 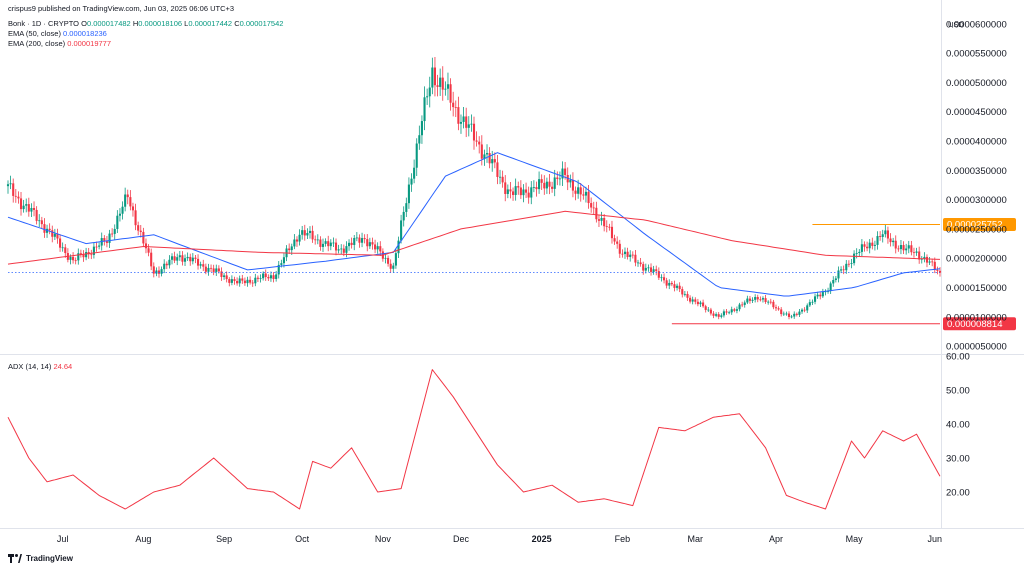 I want to click on time-axis: Jul Aug Sep Oct Nov Dec 2025 Feb Mar Apr May Jun, so click(x=499, y=539).